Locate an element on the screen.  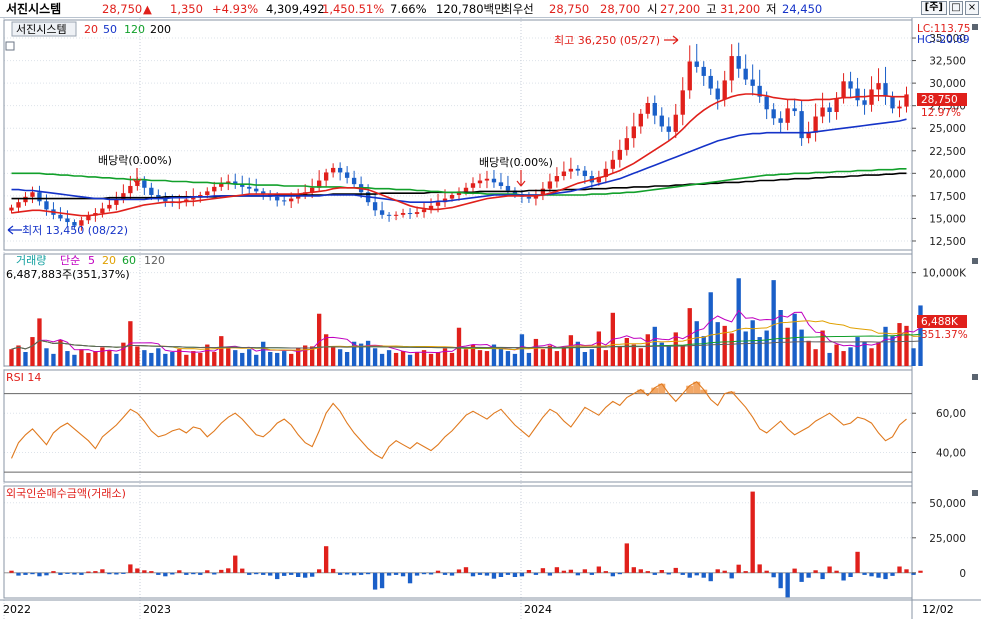
vol-ma20-legend: 20 is located at coordinates (109, 260).